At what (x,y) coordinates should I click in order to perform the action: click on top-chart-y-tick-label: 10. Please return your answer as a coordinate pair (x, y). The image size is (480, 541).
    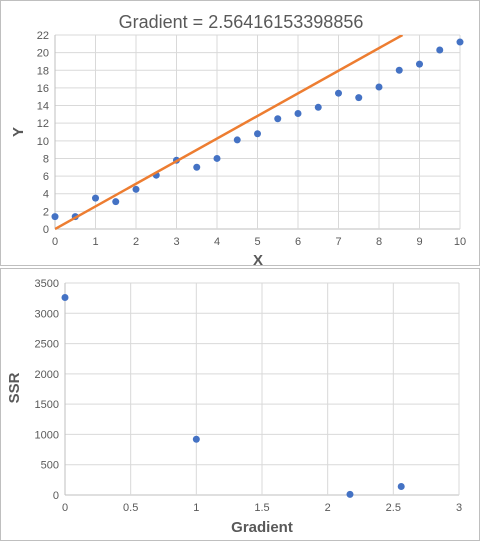
    Looking at the image, I should click on (43, 142).